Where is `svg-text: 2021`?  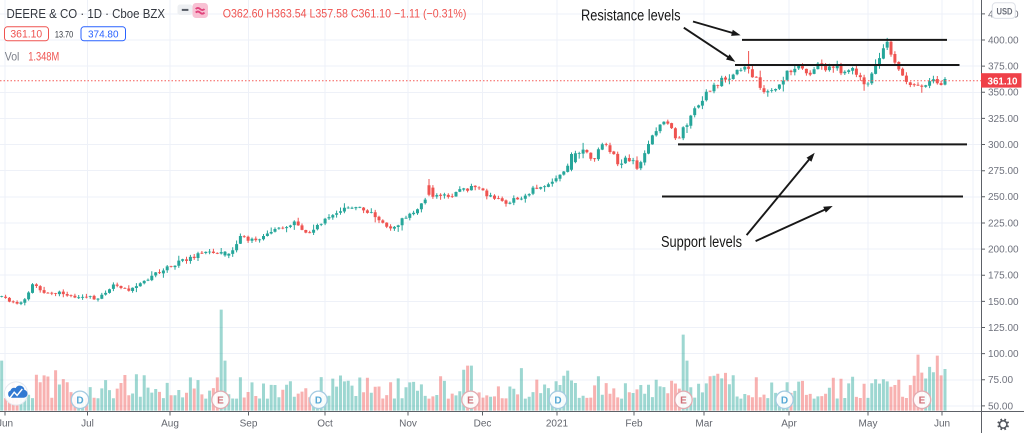 svg-text: 2021 is located at coordinates (557, 424).